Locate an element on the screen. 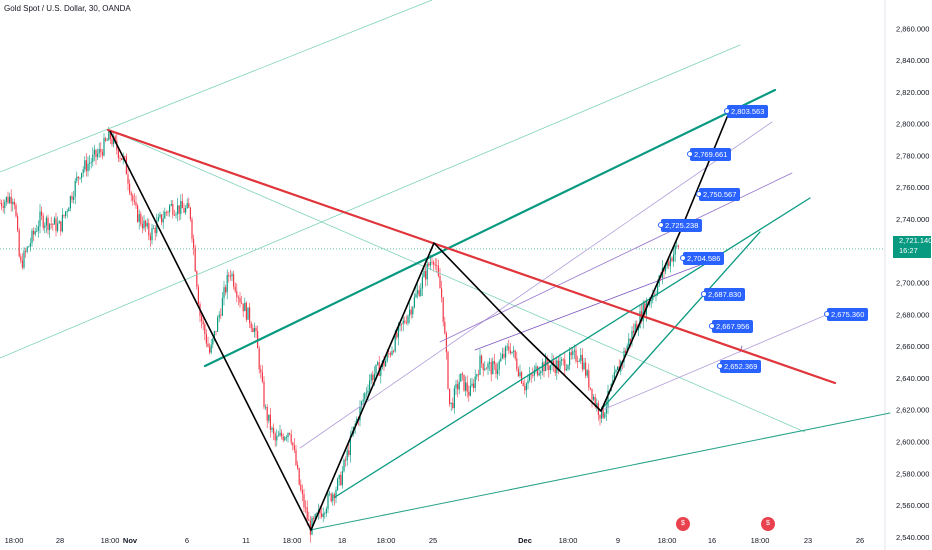 The width and height of the screenshot is (932, 550). price-label: 2,675.360 is located at coordinates (846, 314).